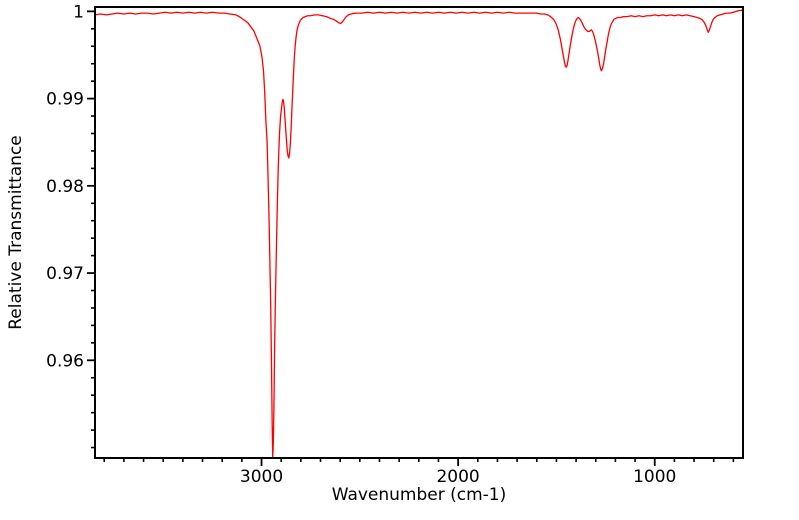  What do you see at coordinates (457, 477) in the screenshot?
I see `x-tick-label: 2000` at bounding box center [457, 477].